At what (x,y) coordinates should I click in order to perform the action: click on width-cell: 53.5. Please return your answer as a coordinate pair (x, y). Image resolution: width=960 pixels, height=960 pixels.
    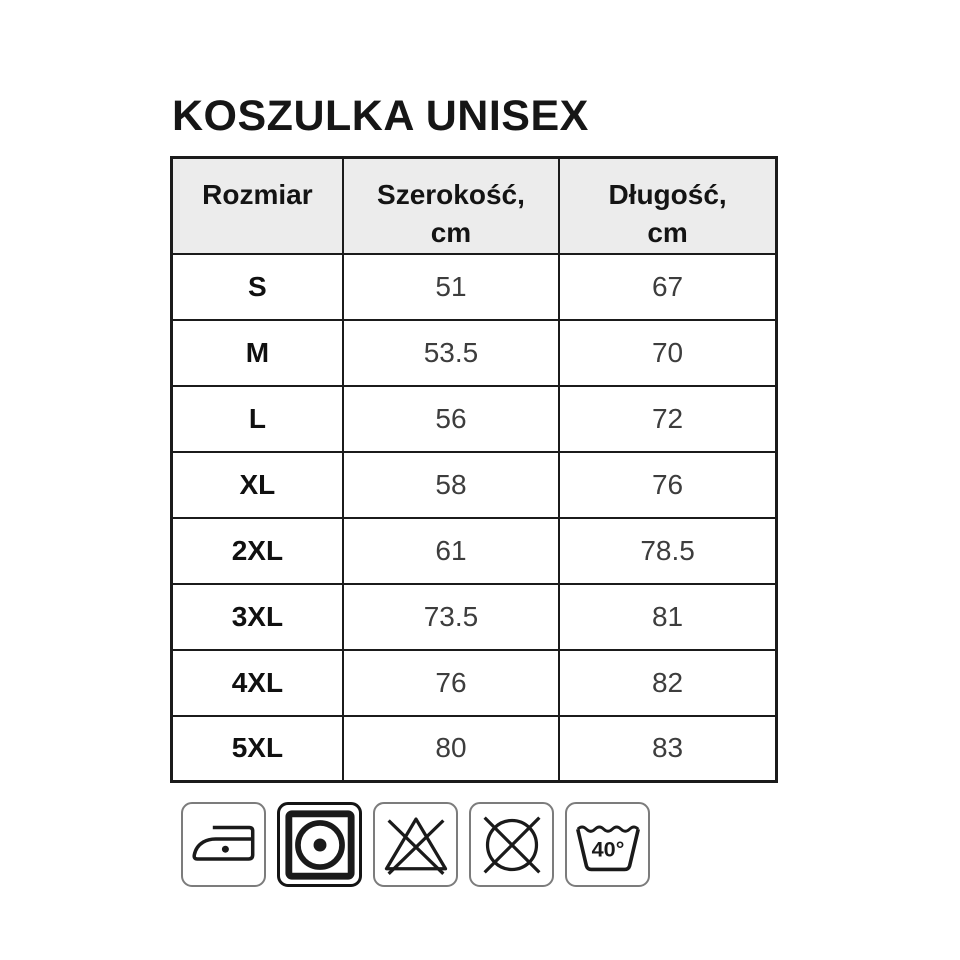
    Looking at the image, I should click on (451, 352).